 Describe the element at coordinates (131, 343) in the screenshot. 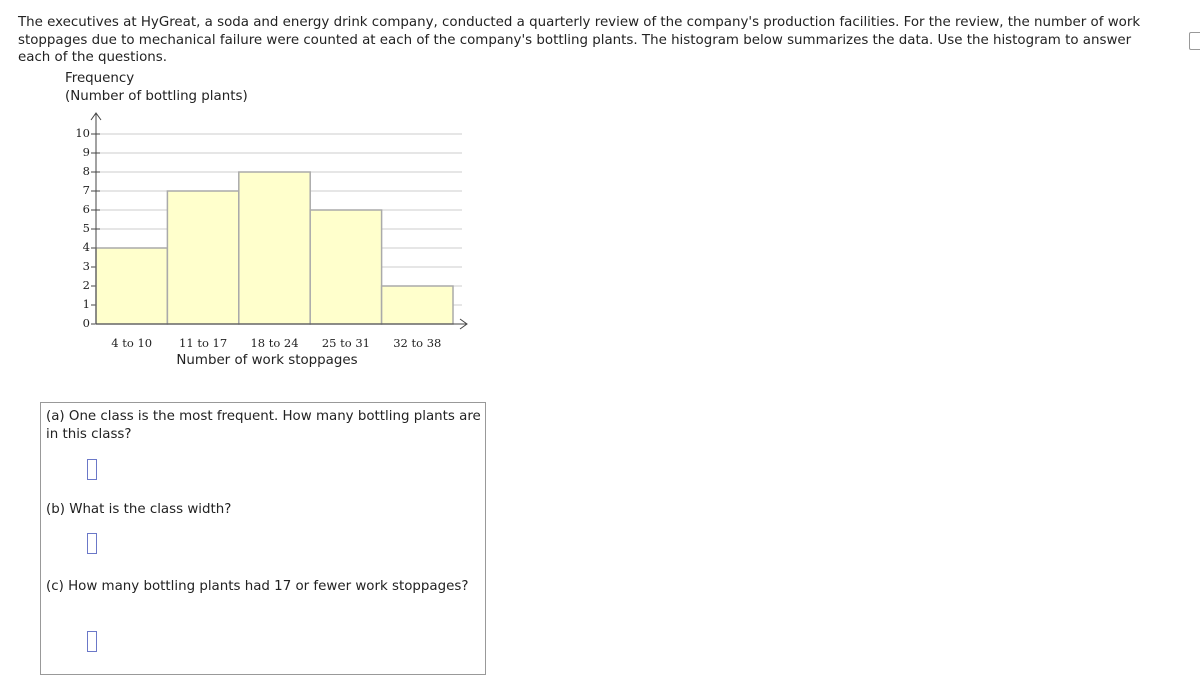

I see `x-tick-label: 4 to 10` at that location.